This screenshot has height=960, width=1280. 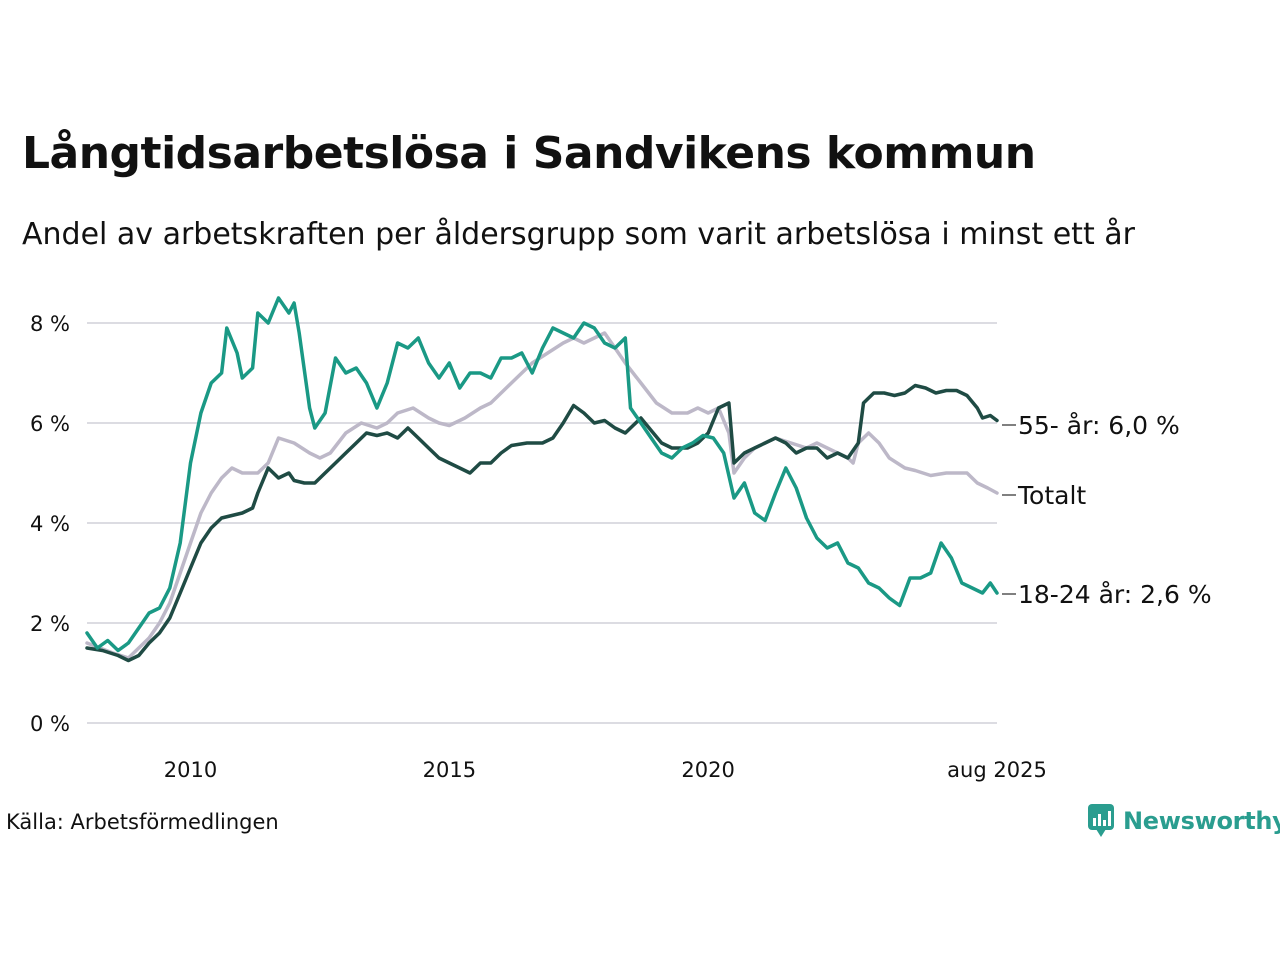 What do you see at coordinates (449, 770) in the screenshot?
I see `x-tick-label: 2015` at bounding box center [449, 770].